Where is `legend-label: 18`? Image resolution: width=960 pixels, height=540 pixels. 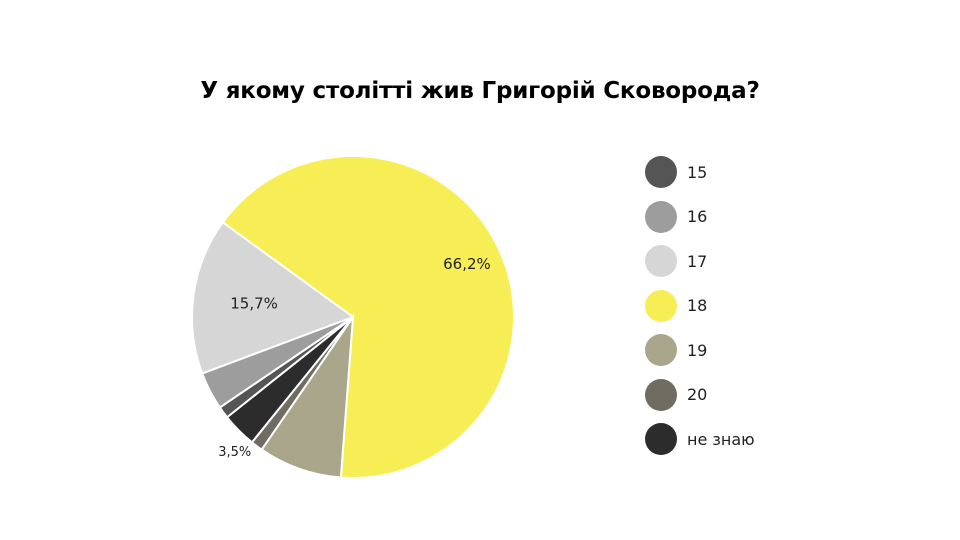 legend-label: 18 is located at coordinates (697, 305).